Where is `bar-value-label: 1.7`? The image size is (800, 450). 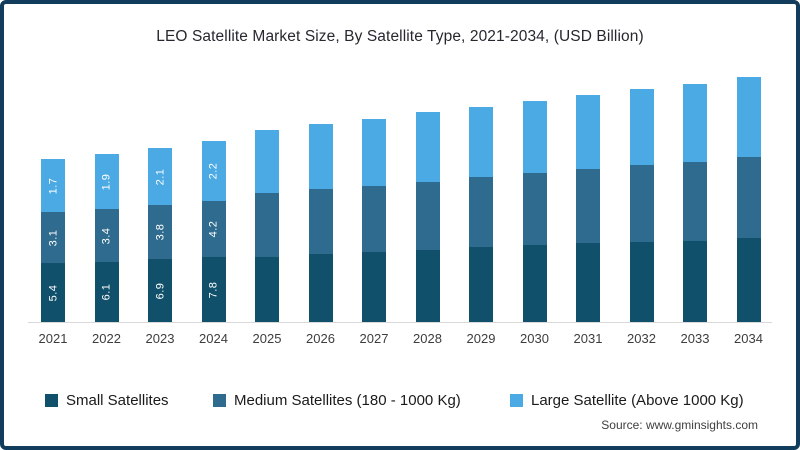
bar-value-label: 1.7 is located at coordinates (52, 185).